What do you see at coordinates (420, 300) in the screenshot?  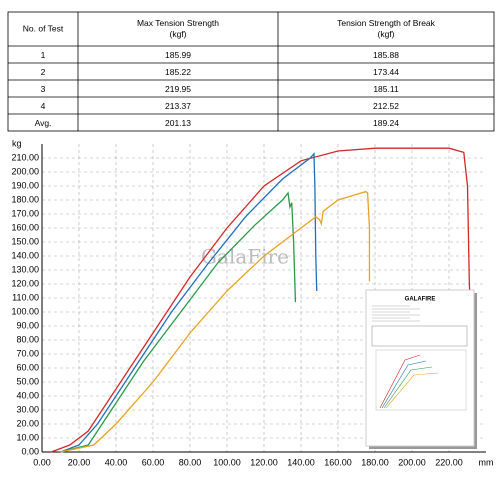 I see `inset-title: GALAFIRE` at bounding box center [420, 300].